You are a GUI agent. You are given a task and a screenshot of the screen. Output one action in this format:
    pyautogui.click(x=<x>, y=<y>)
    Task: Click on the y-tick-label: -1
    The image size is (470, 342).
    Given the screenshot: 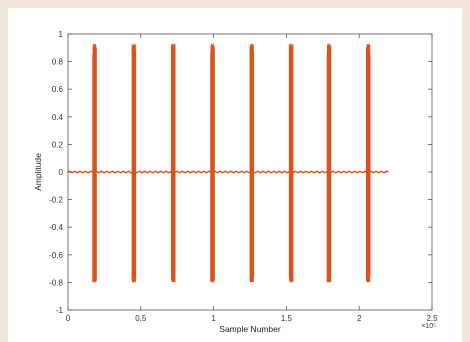 What is the action you would take?
    pyautogui.click(x=60, y=310)
    